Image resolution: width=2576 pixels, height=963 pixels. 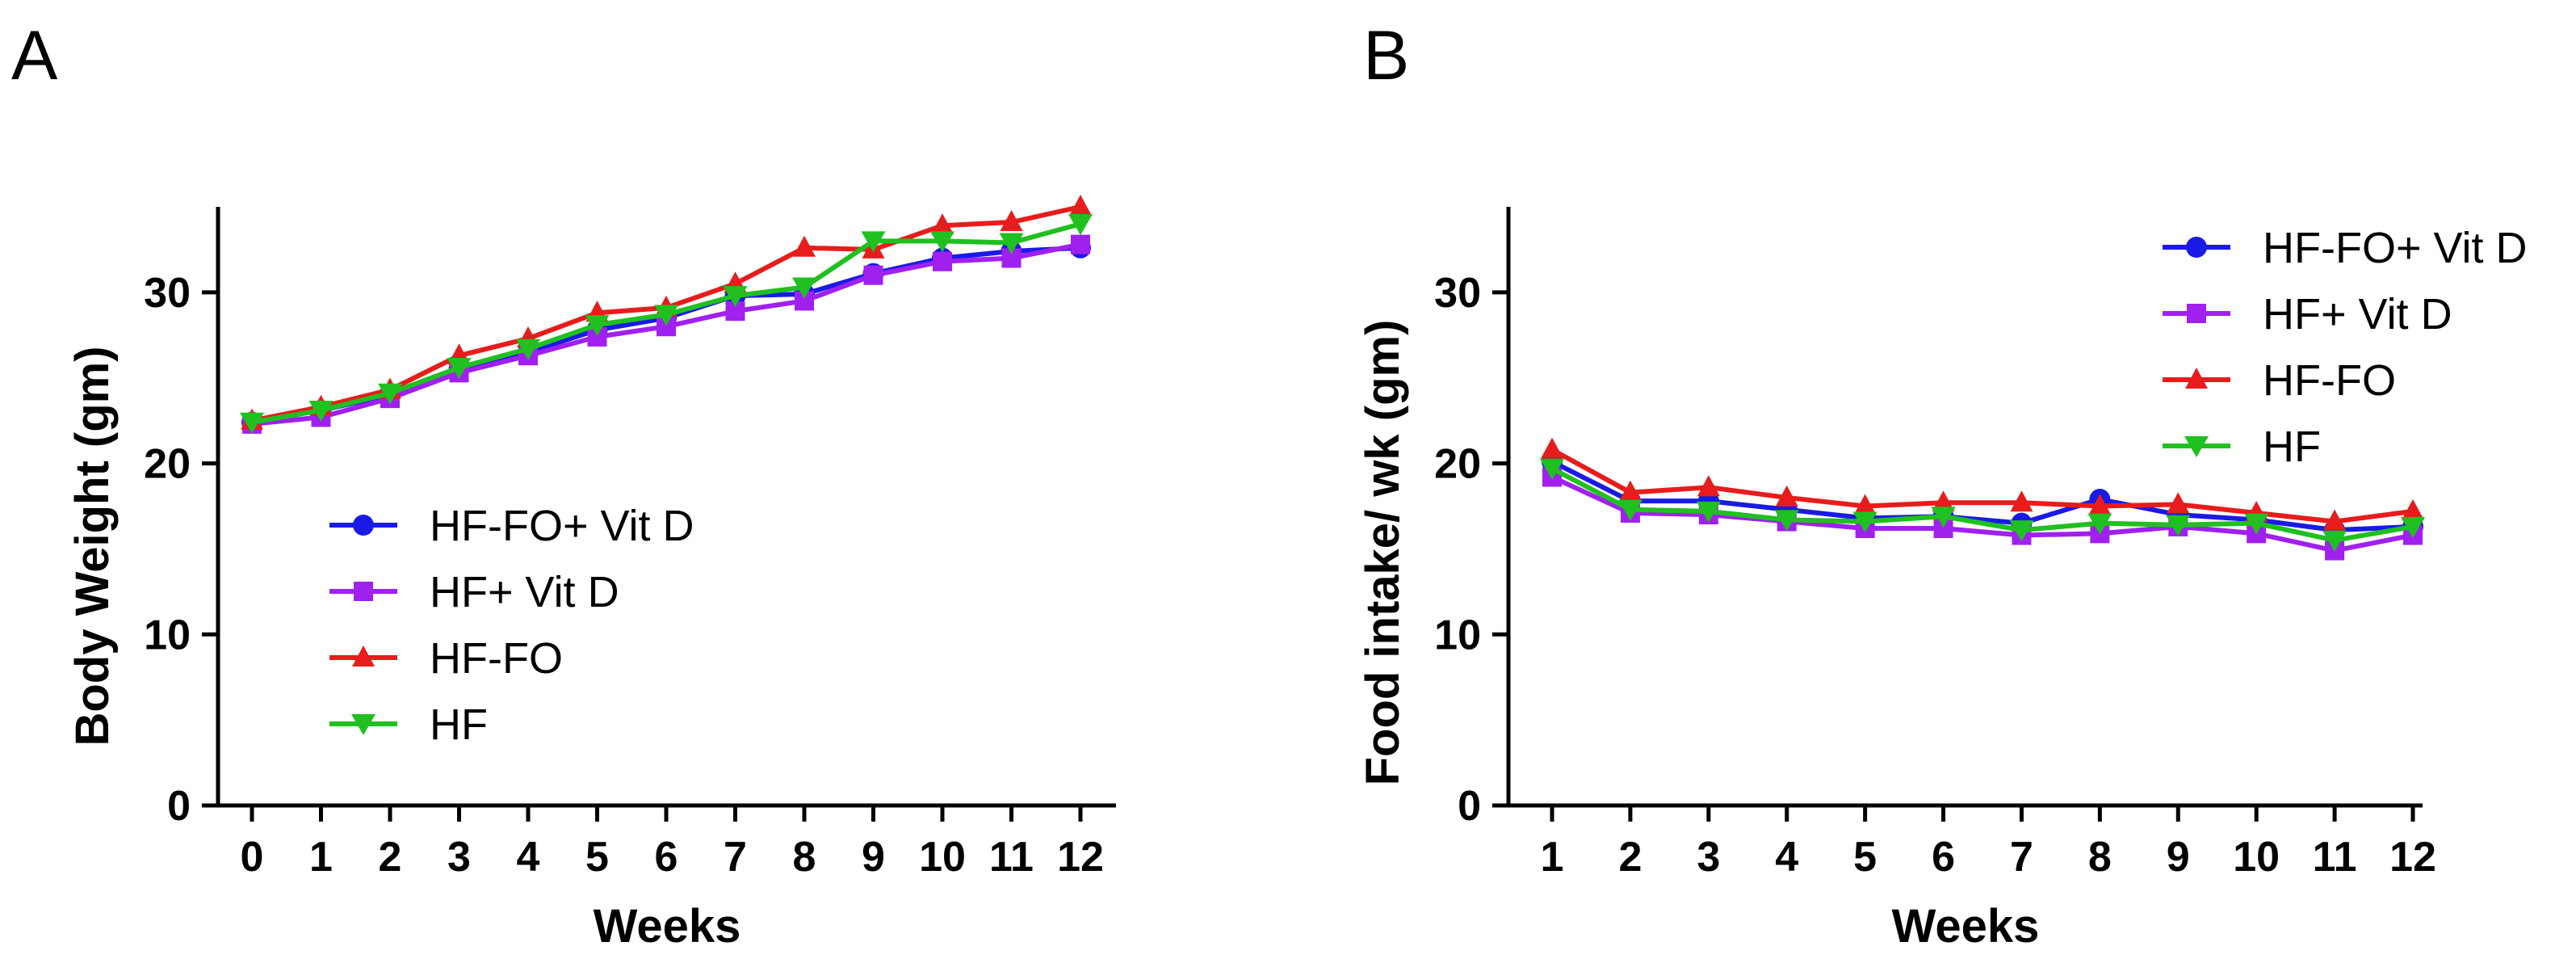 I want to click on panel-b-x-tick-label: 11, so click(x=2335, y=857).